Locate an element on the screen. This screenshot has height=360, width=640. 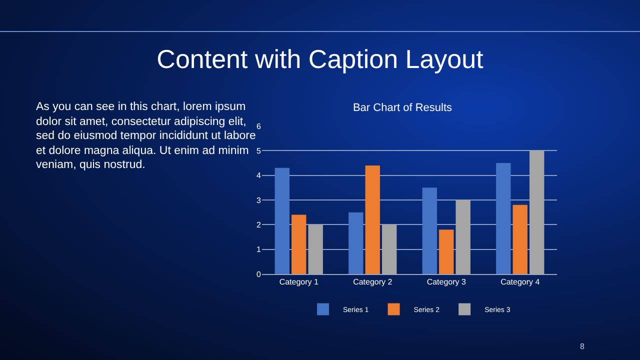
y-tick-label: 6 is located at coordinates (259, 126).